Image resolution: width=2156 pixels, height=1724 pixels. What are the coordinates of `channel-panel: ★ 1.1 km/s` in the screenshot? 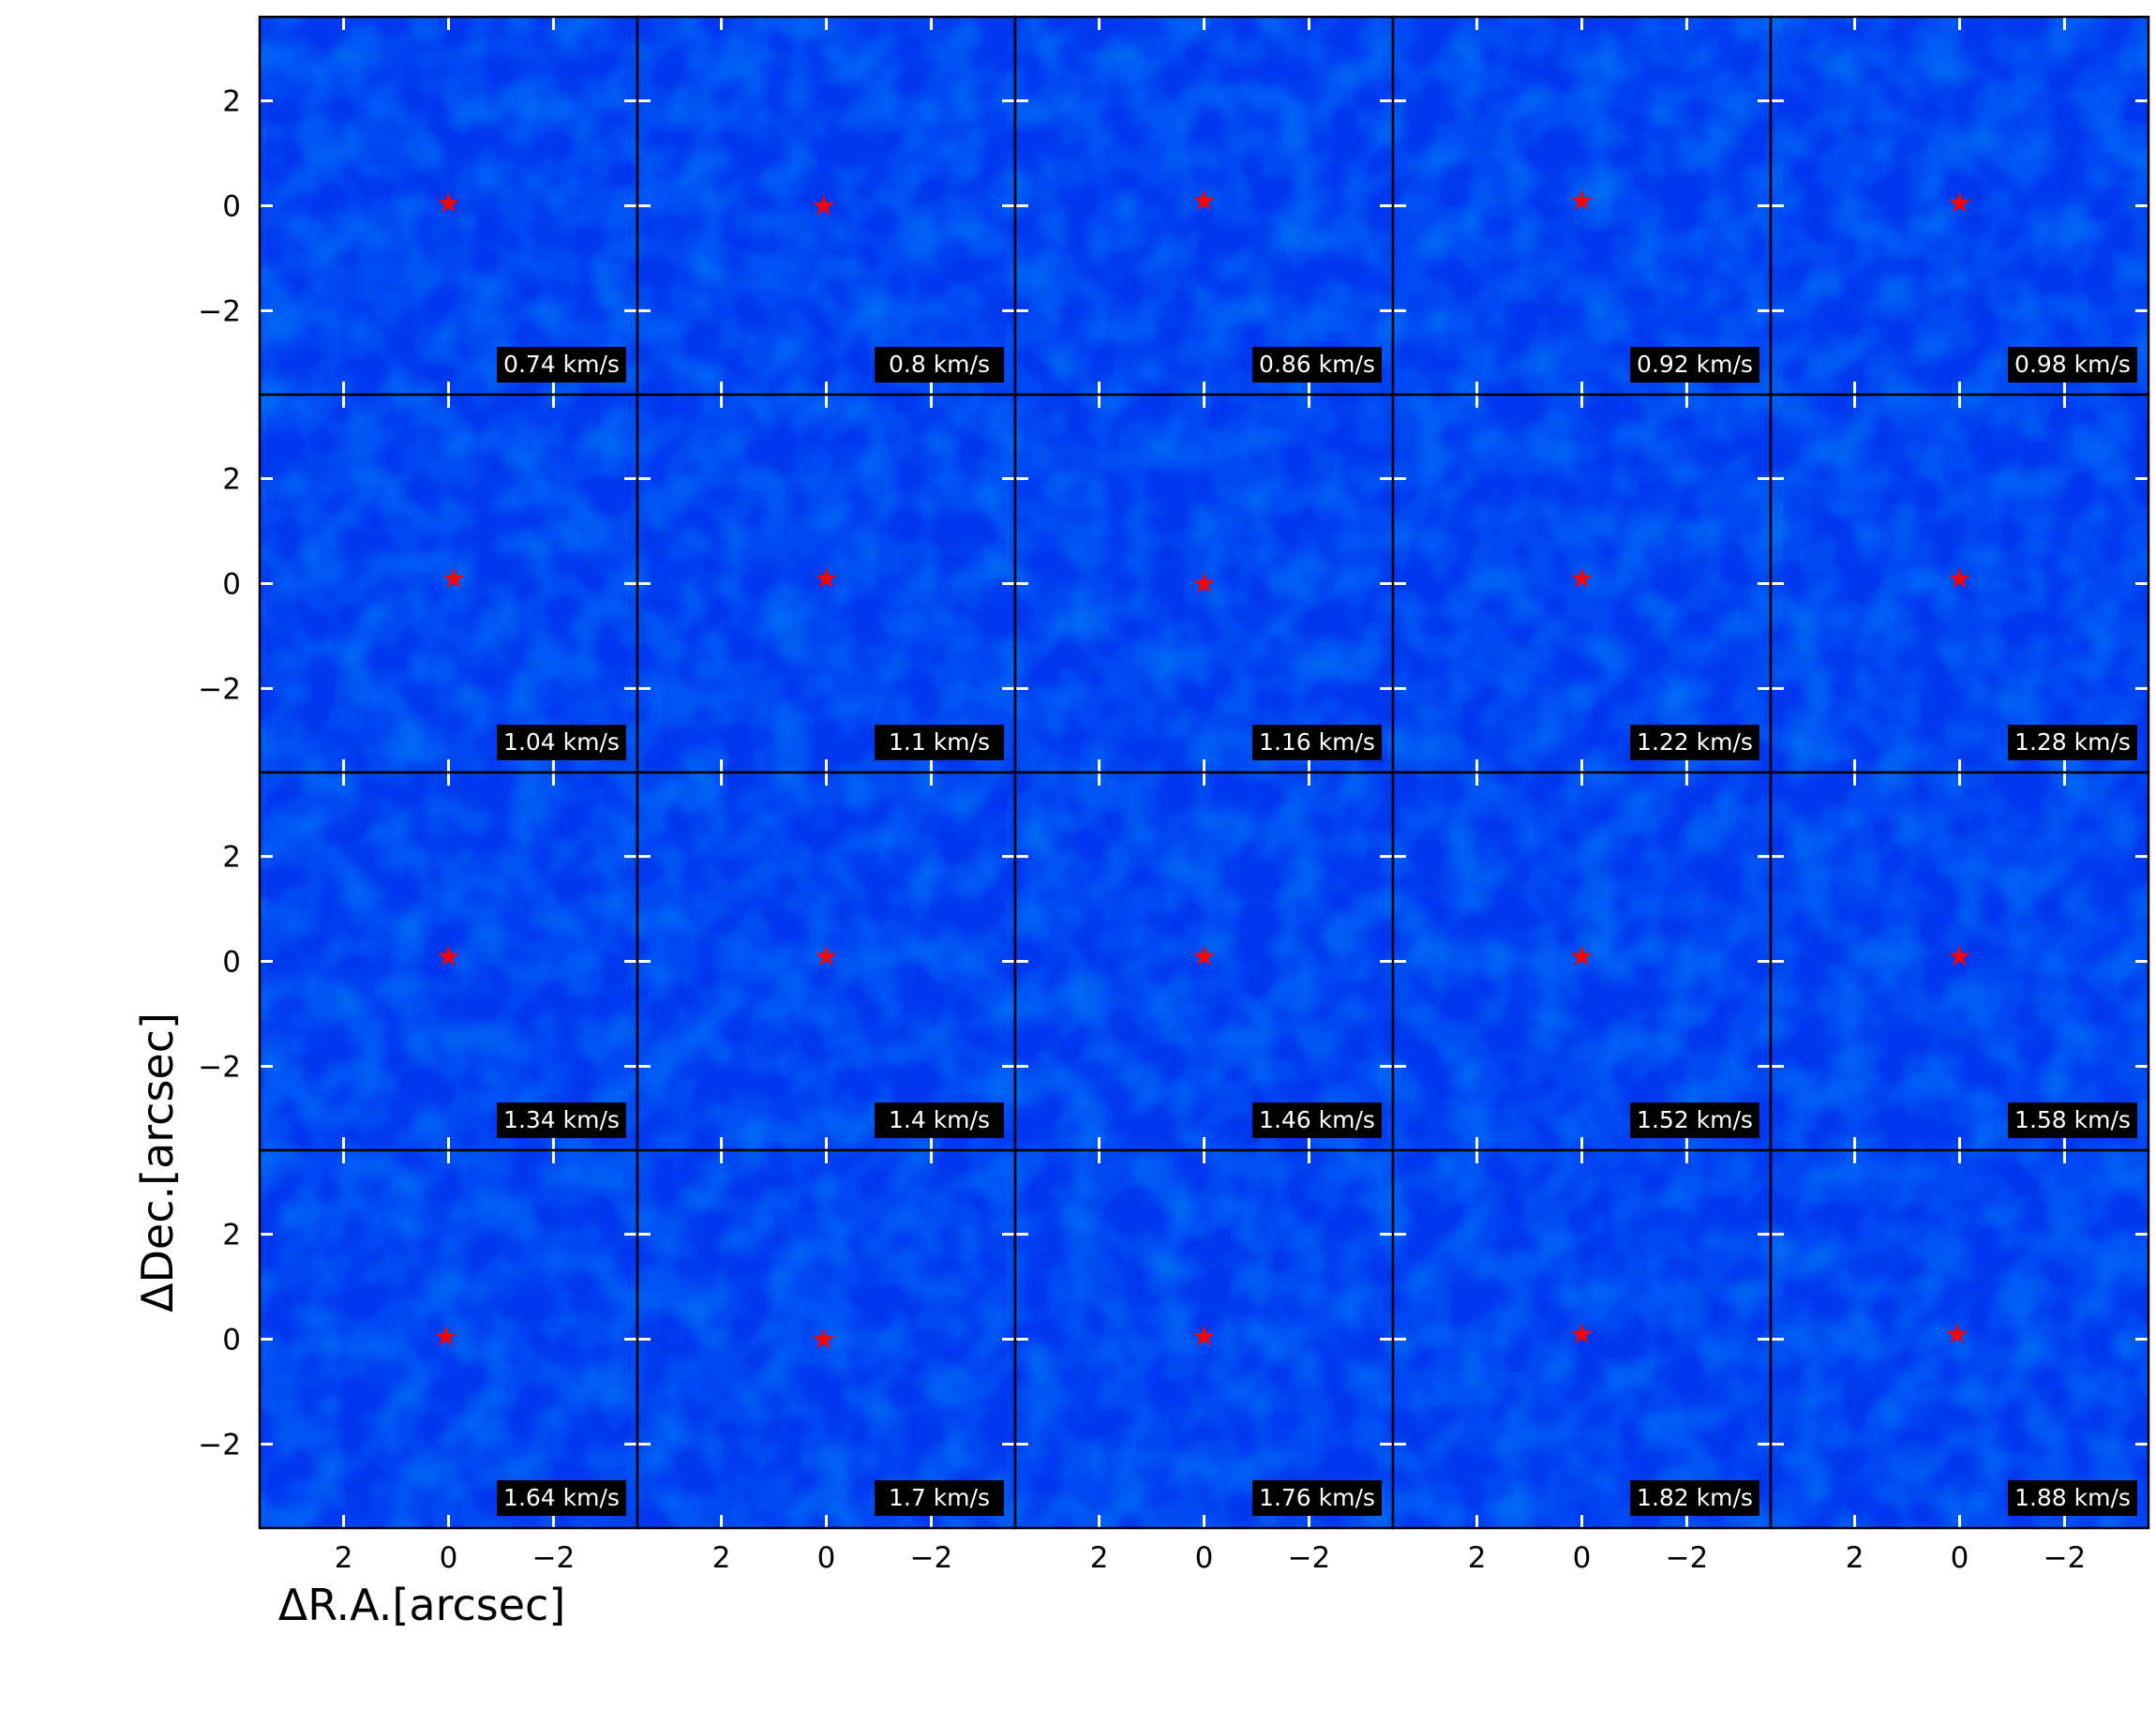 It's located at (827, 583).